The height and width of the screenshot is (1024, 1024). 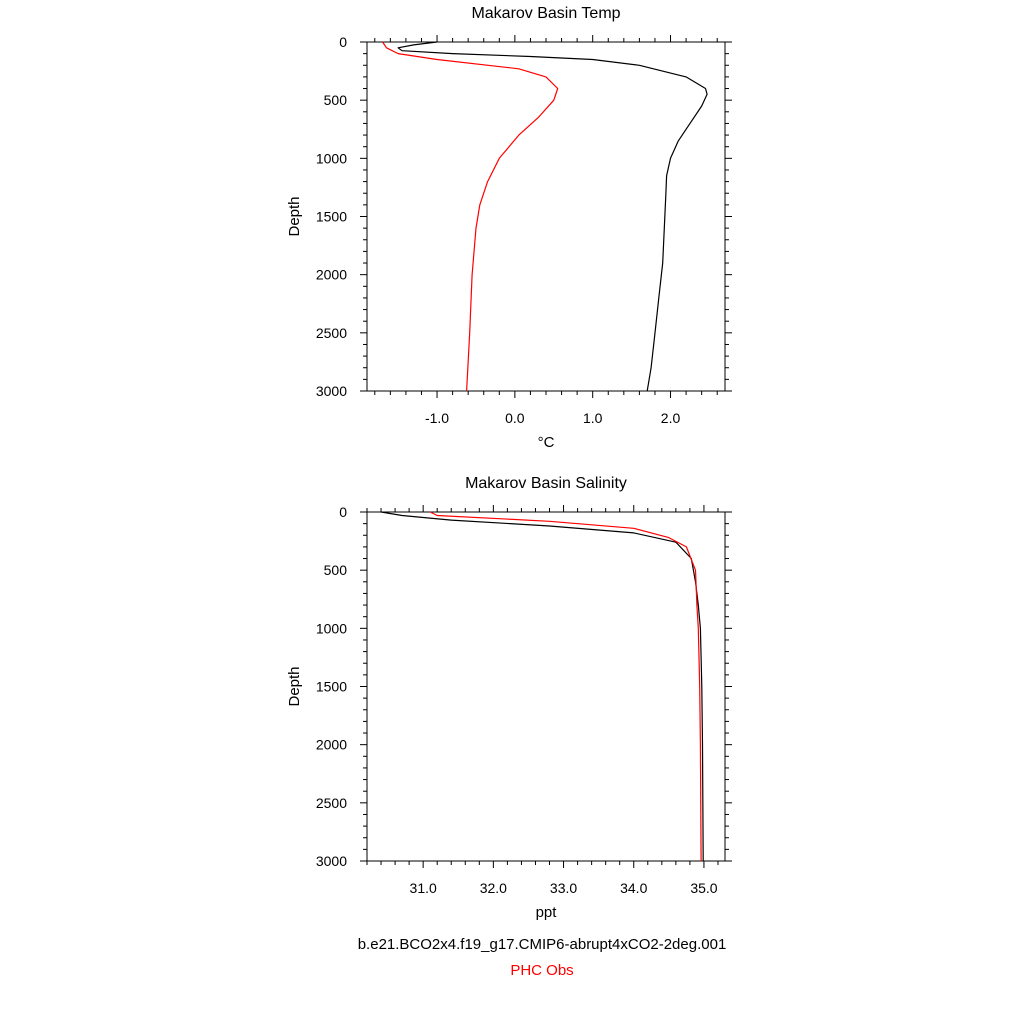 I want to click on x-tick-label: 33.0, so click(x=563, y=888).